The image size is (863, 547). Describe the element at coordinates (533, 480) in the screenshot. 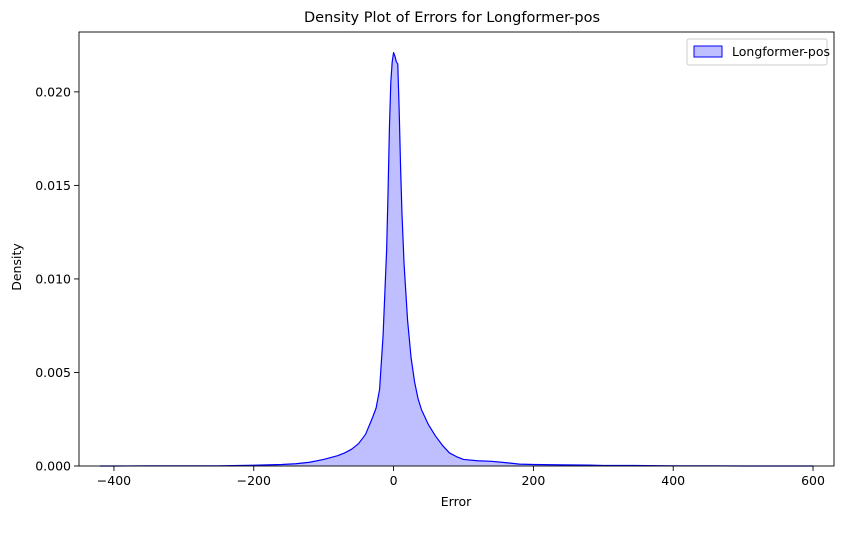

I see `x-tick-label: 200` at that location.